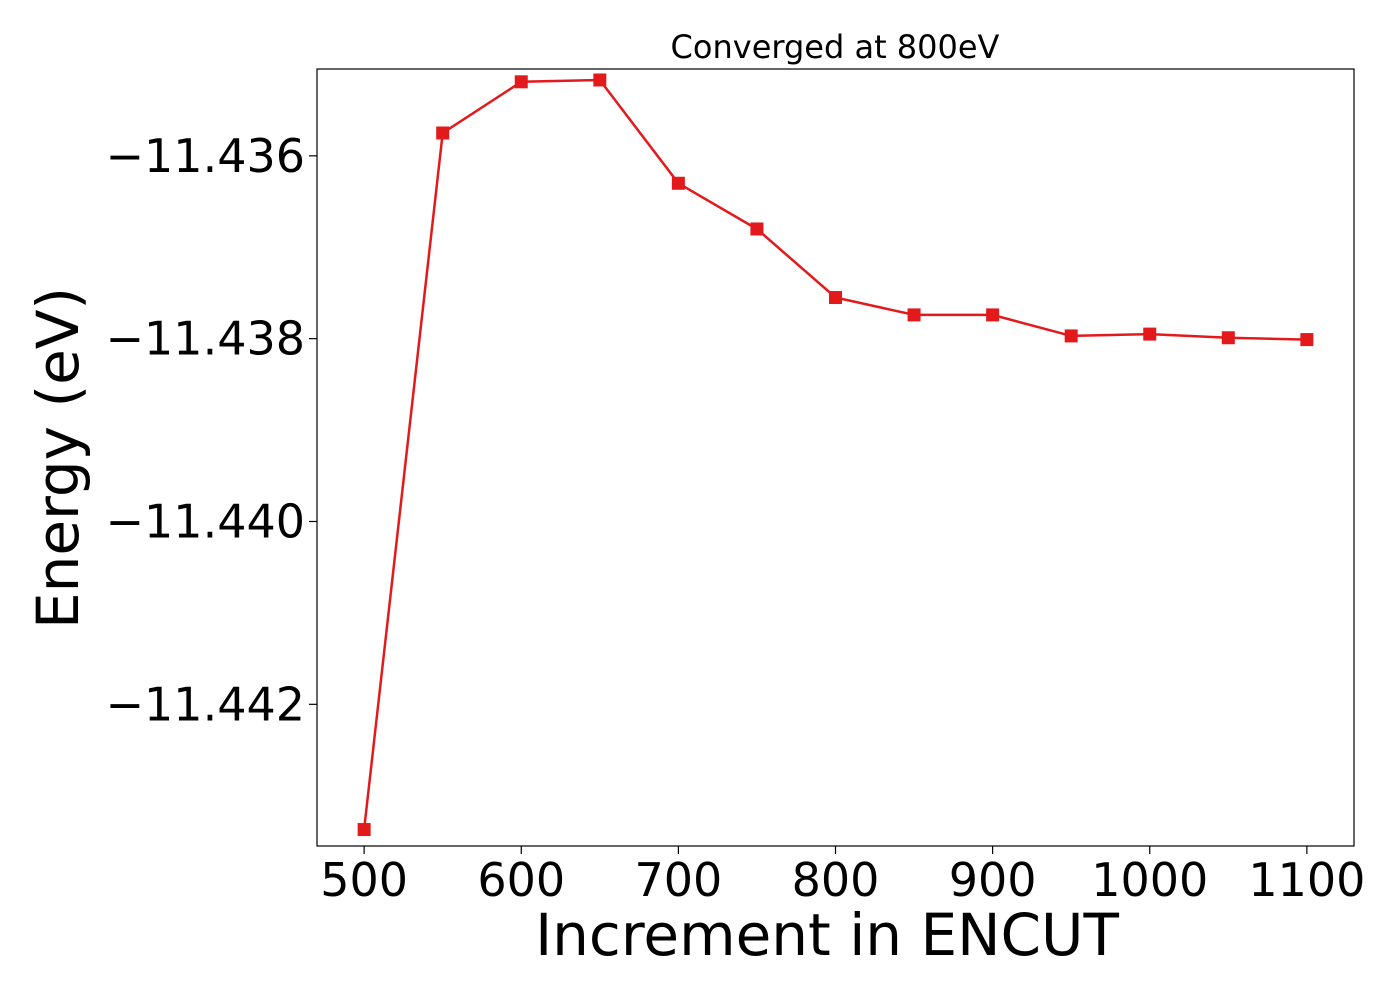 The height and width of the screenshot is (1000, 1400). I want to click on y-tick-label: −11.436, so click(206, 156).